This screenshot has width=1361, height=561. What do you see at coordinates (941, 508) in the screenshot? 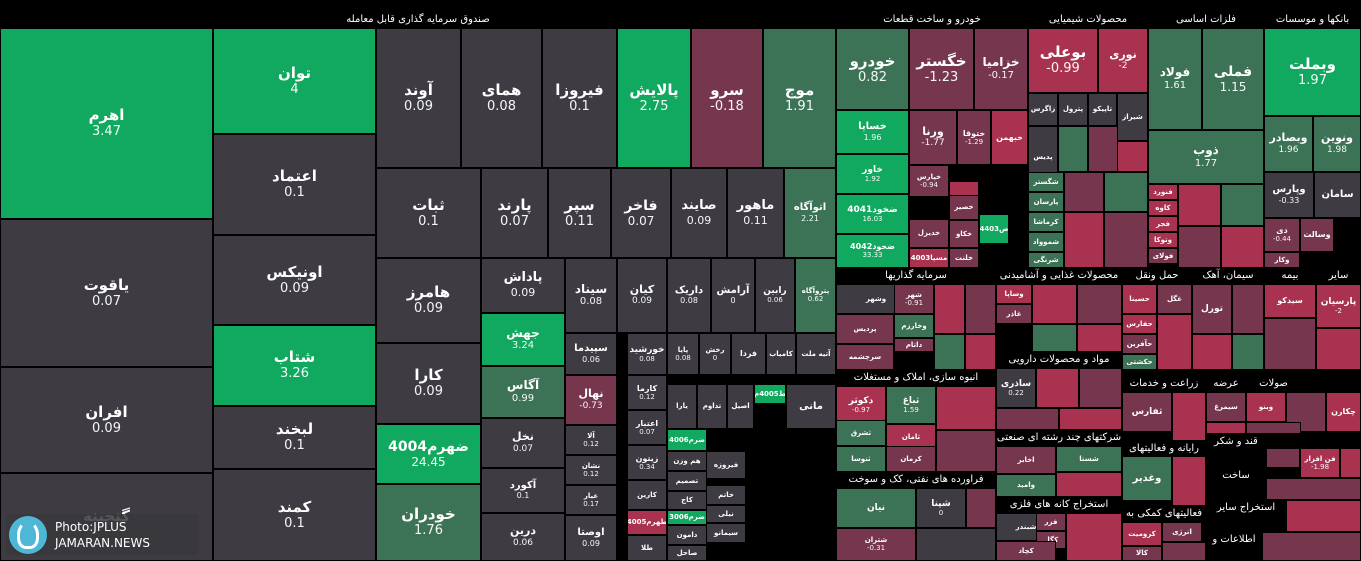
I see `stock-tile: شپنا 0` at bounding box center [941, 508].